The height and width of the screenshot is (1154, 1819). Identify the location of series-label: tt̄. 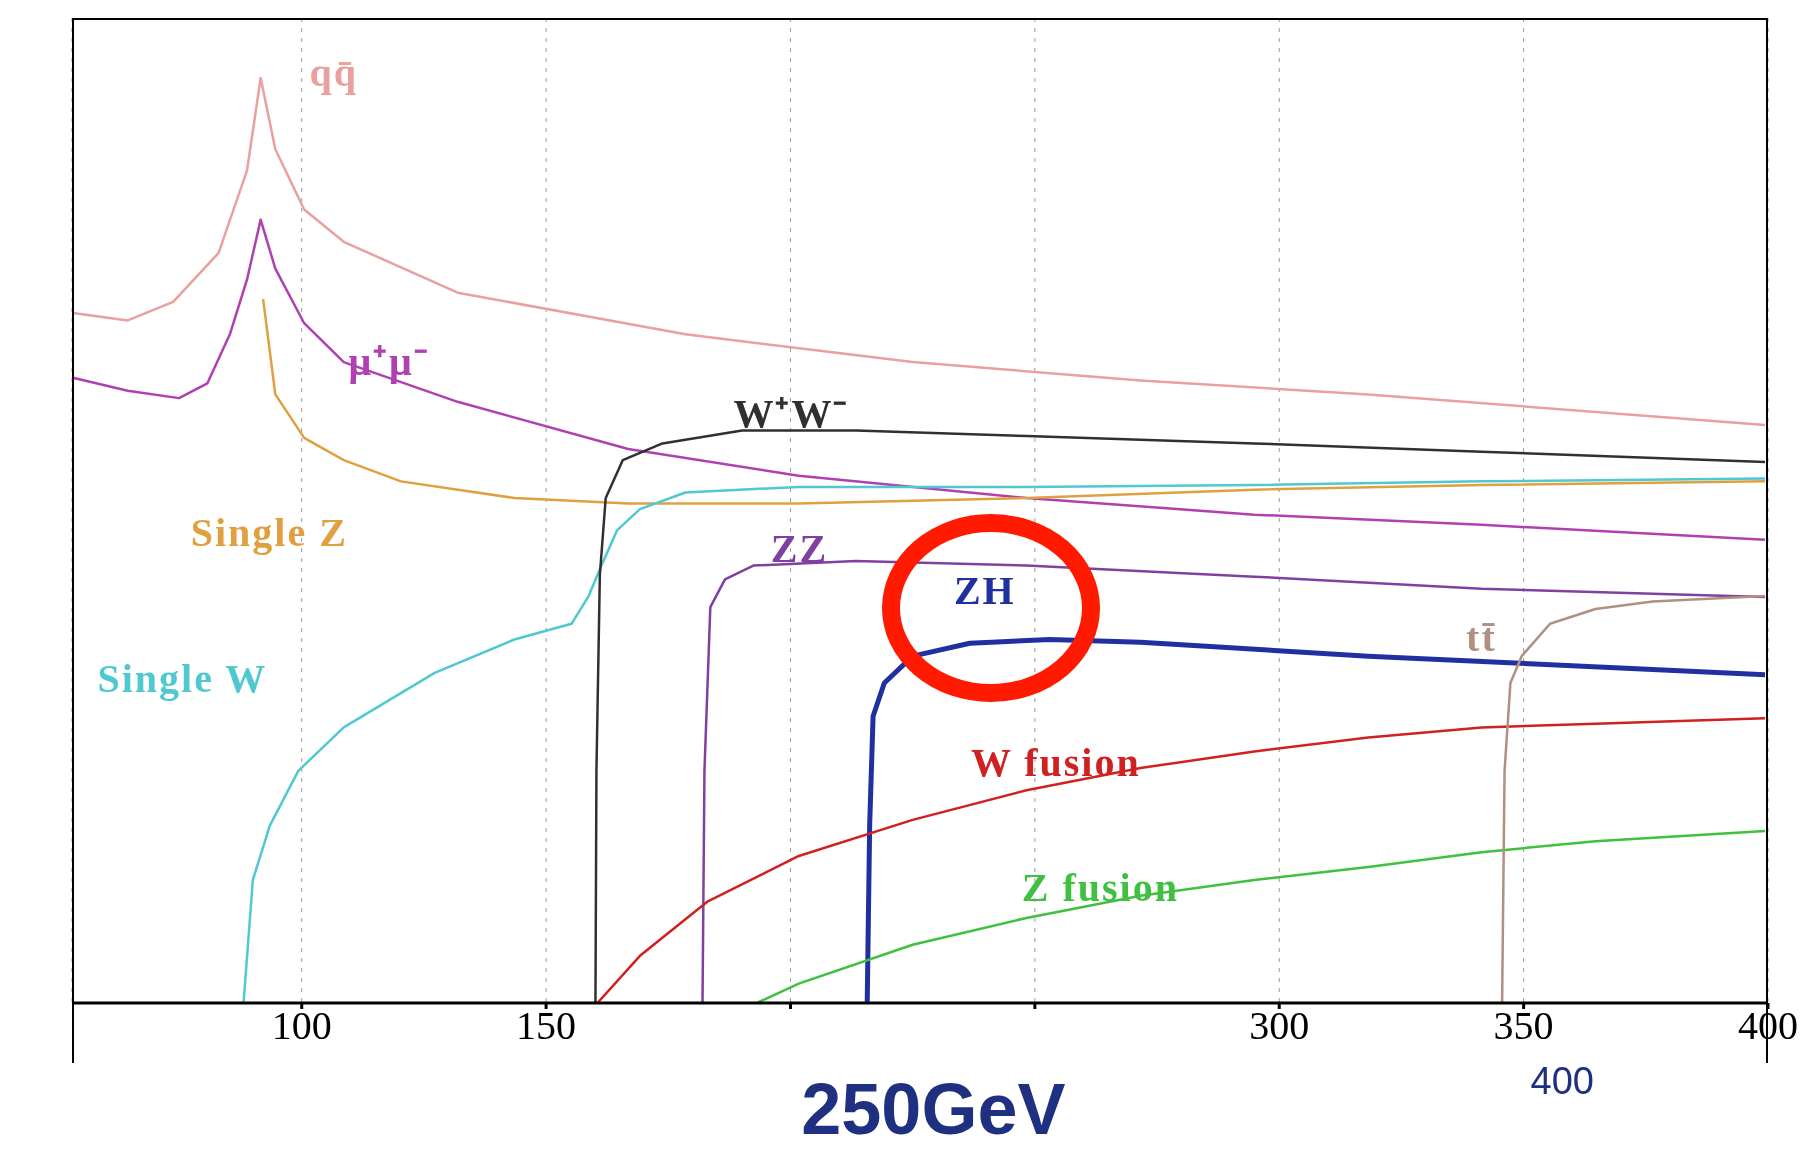
(1481, 637).